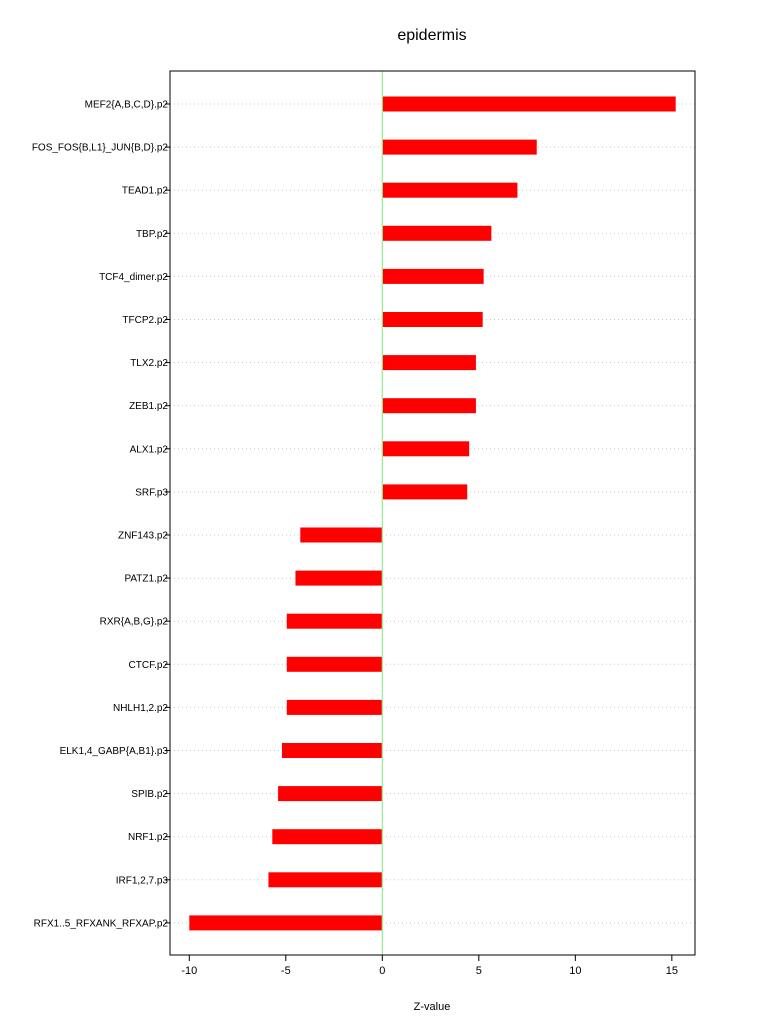 The width and height of the screenshot is (768, 1028). Describe the element at coordinates (146, 579) in the screenshot. I see `category-label: PATZ1.p2` at that location.